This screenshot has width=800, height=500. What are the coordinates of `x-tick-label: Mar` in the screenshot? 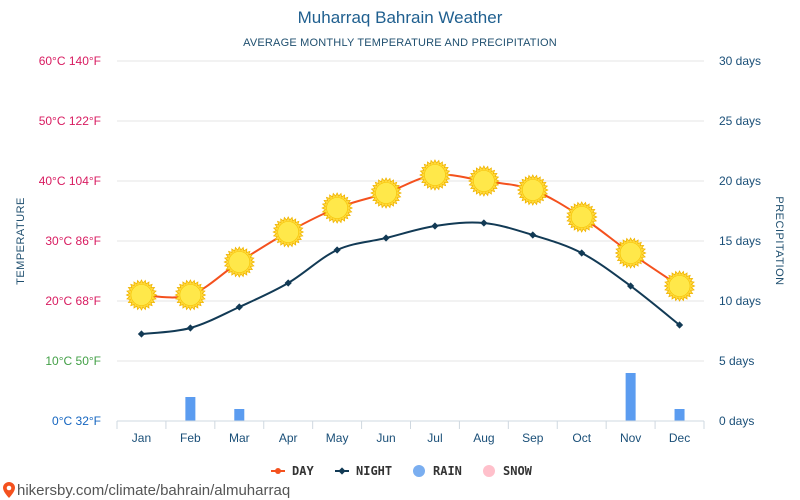 It's located at (239, 438).